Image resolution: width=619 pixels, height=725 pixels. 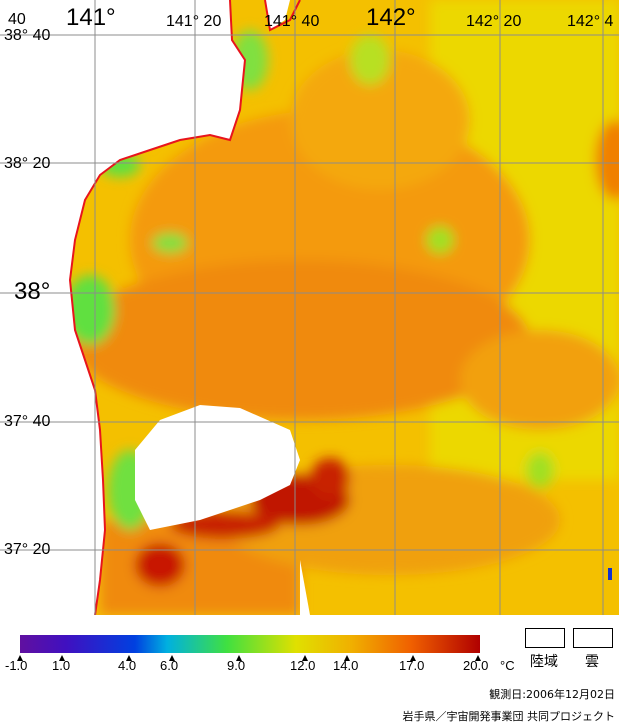 What do you see at coordinates (217, 467) in the screenshot?
I see `cloud-area` at bounding box center [217, 467].